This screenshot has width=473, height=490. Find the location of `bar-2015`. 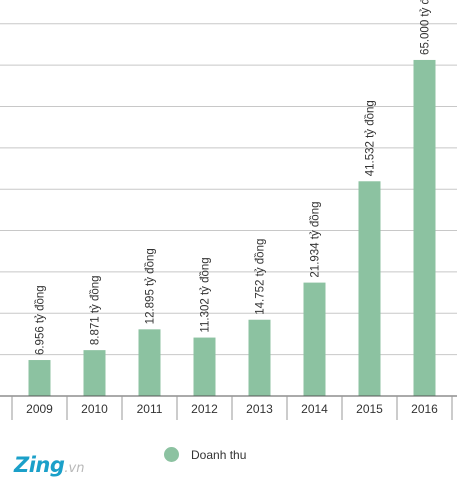

bar-2015 is located at coordinates (369, 288).